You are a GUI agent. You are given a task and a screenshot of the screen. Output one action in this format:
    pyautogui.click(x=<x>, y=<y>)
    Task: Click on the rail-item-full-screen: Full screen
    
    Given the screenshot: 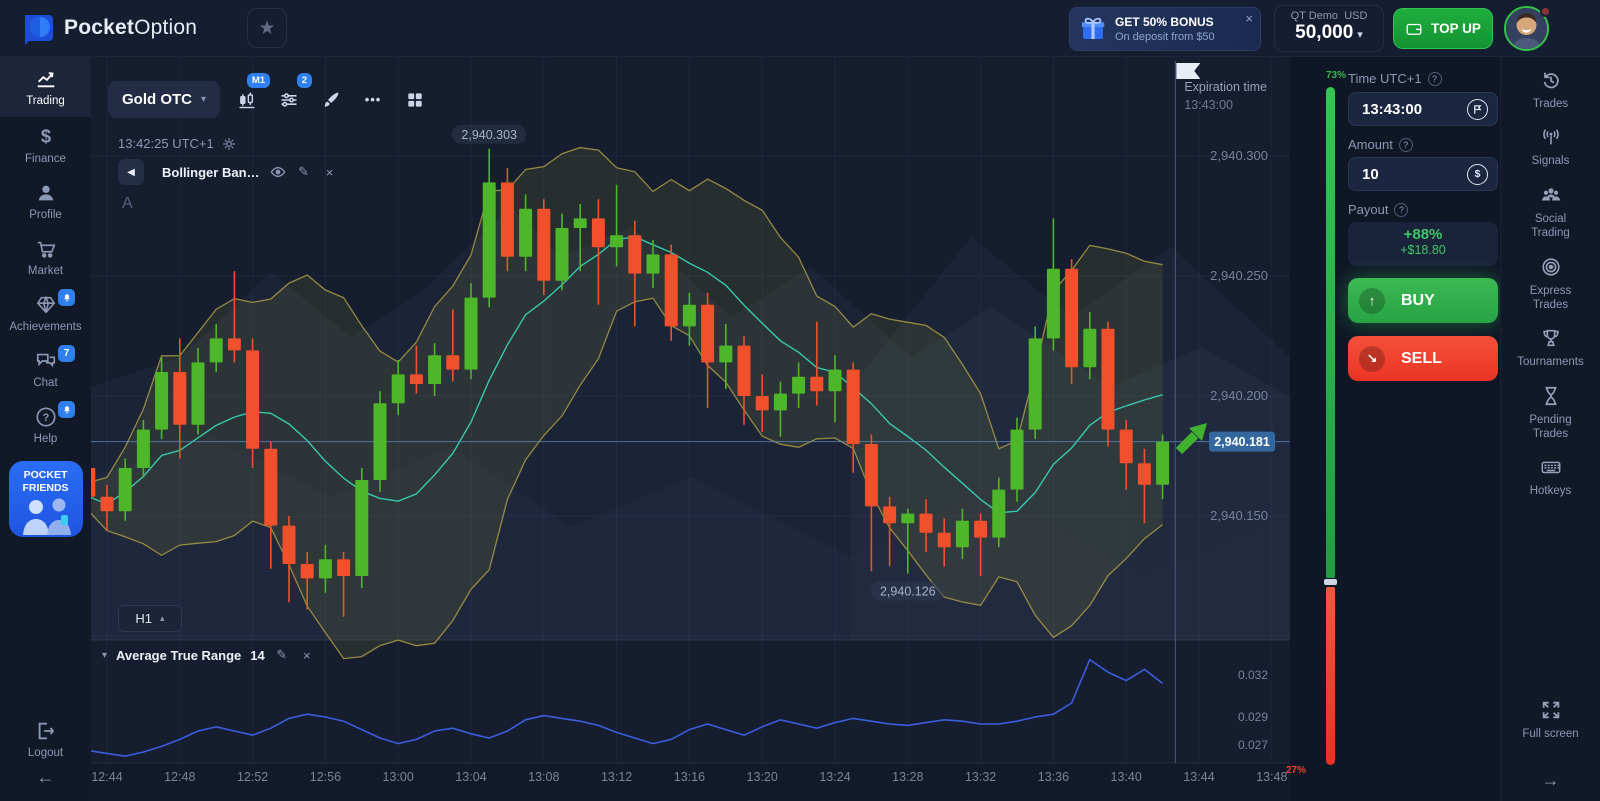 What is the action you would take?
    pyautogui.click(x=1551, y=720)
    